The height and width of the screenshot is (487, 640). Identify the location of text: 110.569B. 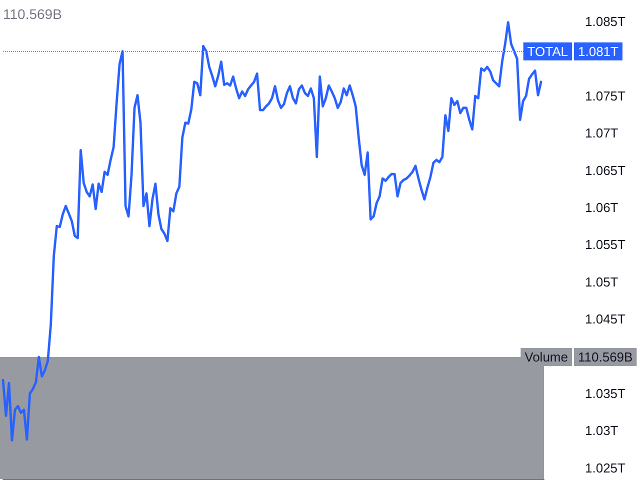
(605, 357).